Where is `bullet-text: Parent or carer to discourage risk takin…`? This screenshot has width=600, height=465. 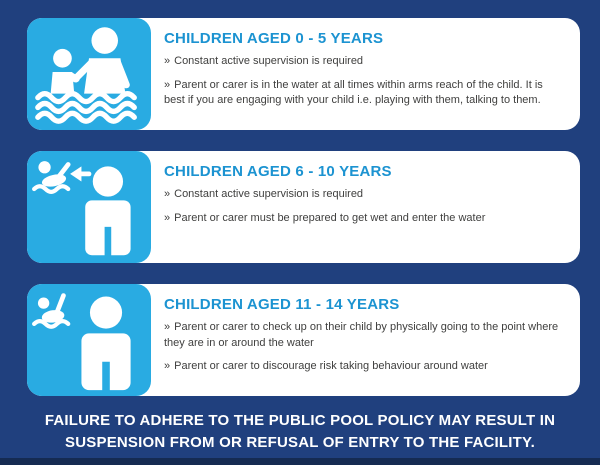
bullet-text: Parent or carer to discourage risk takin… is located at coordinates (331, 366).